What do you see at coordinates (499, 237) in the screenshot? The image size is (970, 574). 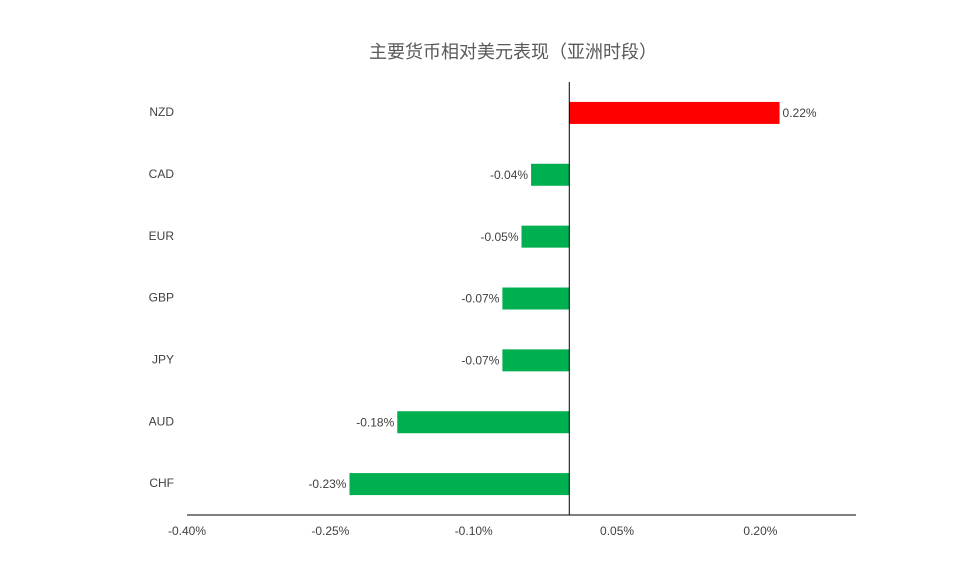 I see `data-label: -0.05%` at bounding box center [499, 237].